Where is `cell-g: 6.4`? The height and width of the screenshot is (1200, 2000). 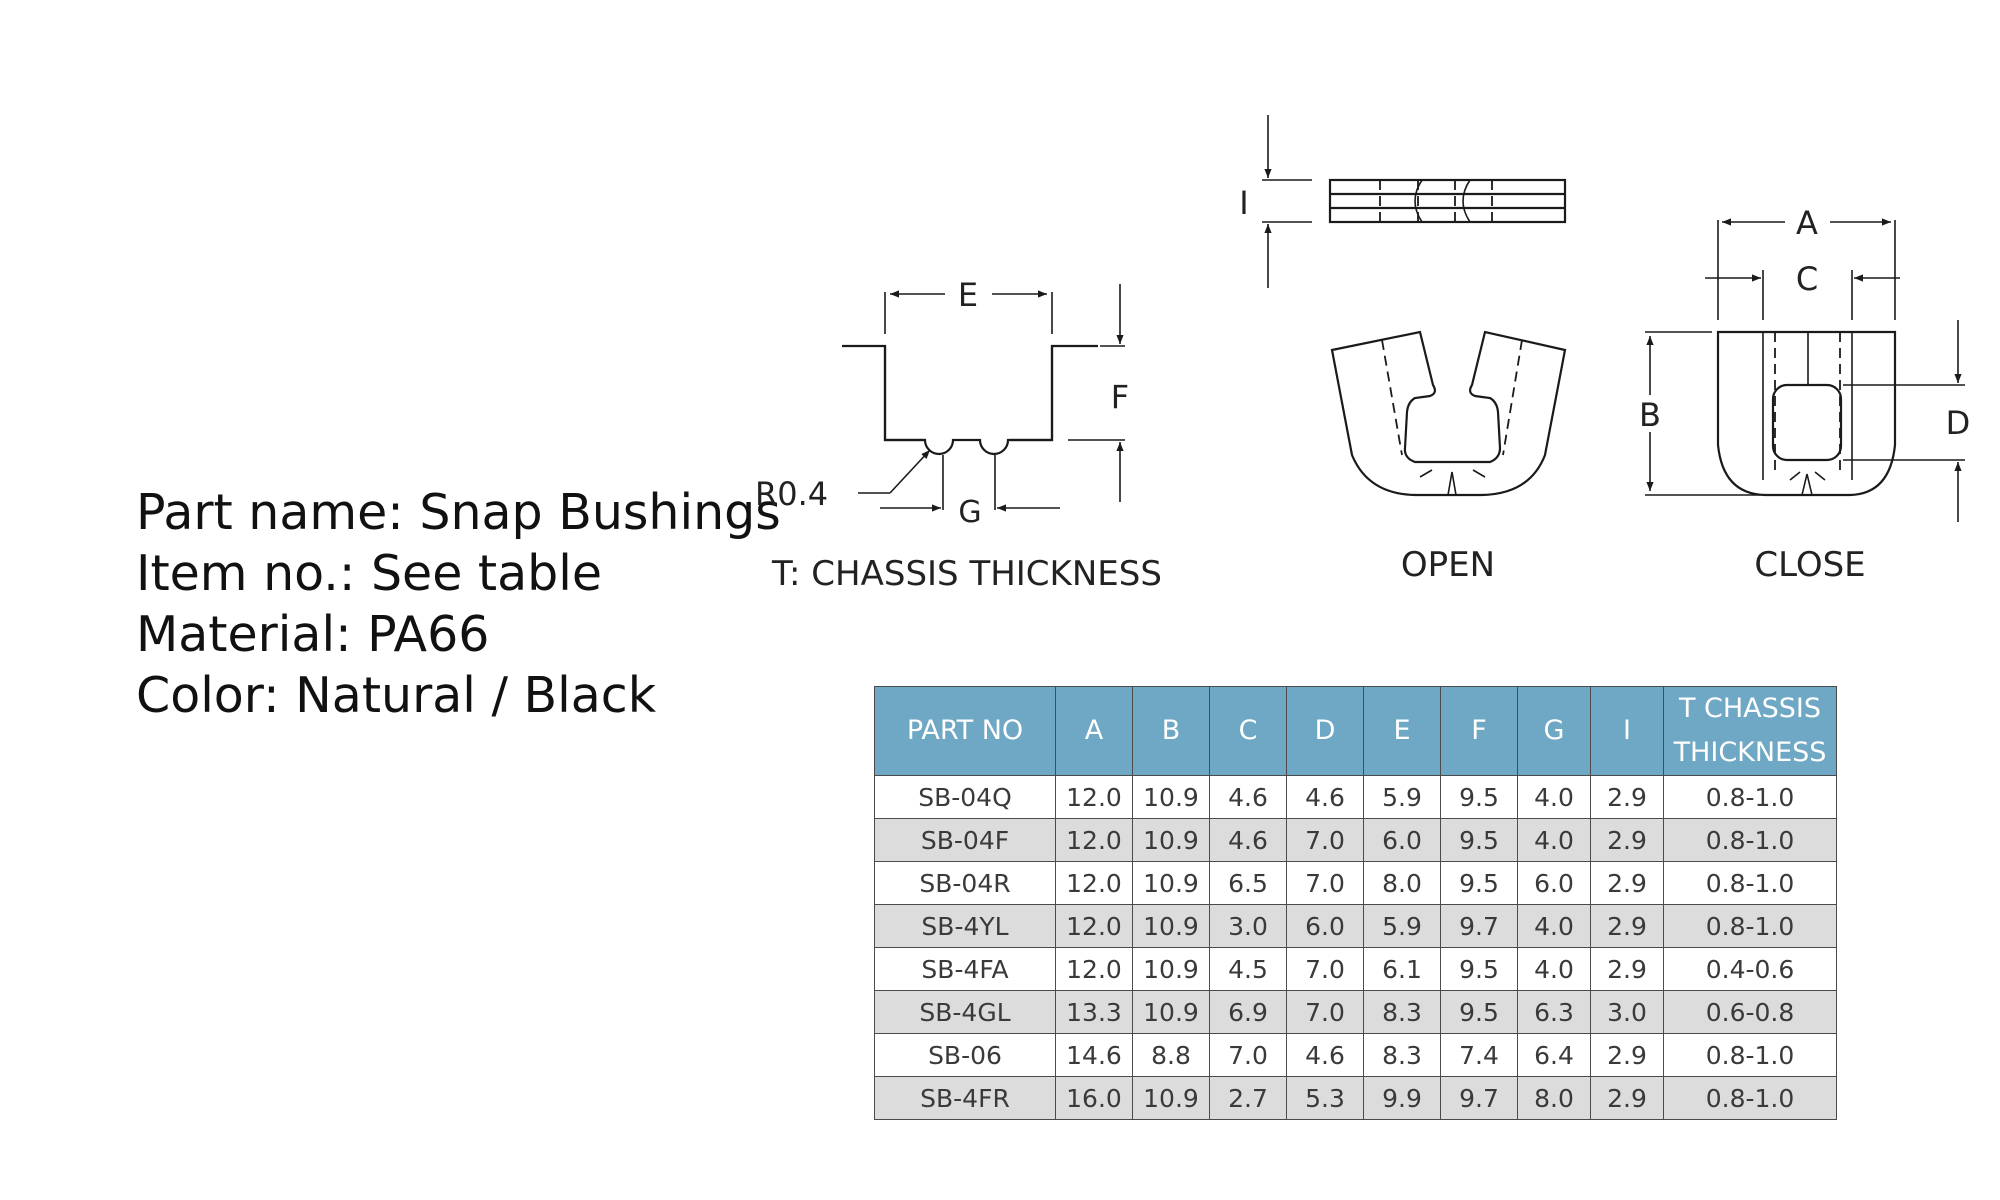
cell-g: 6.4 is located at coordinates (1554, 1055).